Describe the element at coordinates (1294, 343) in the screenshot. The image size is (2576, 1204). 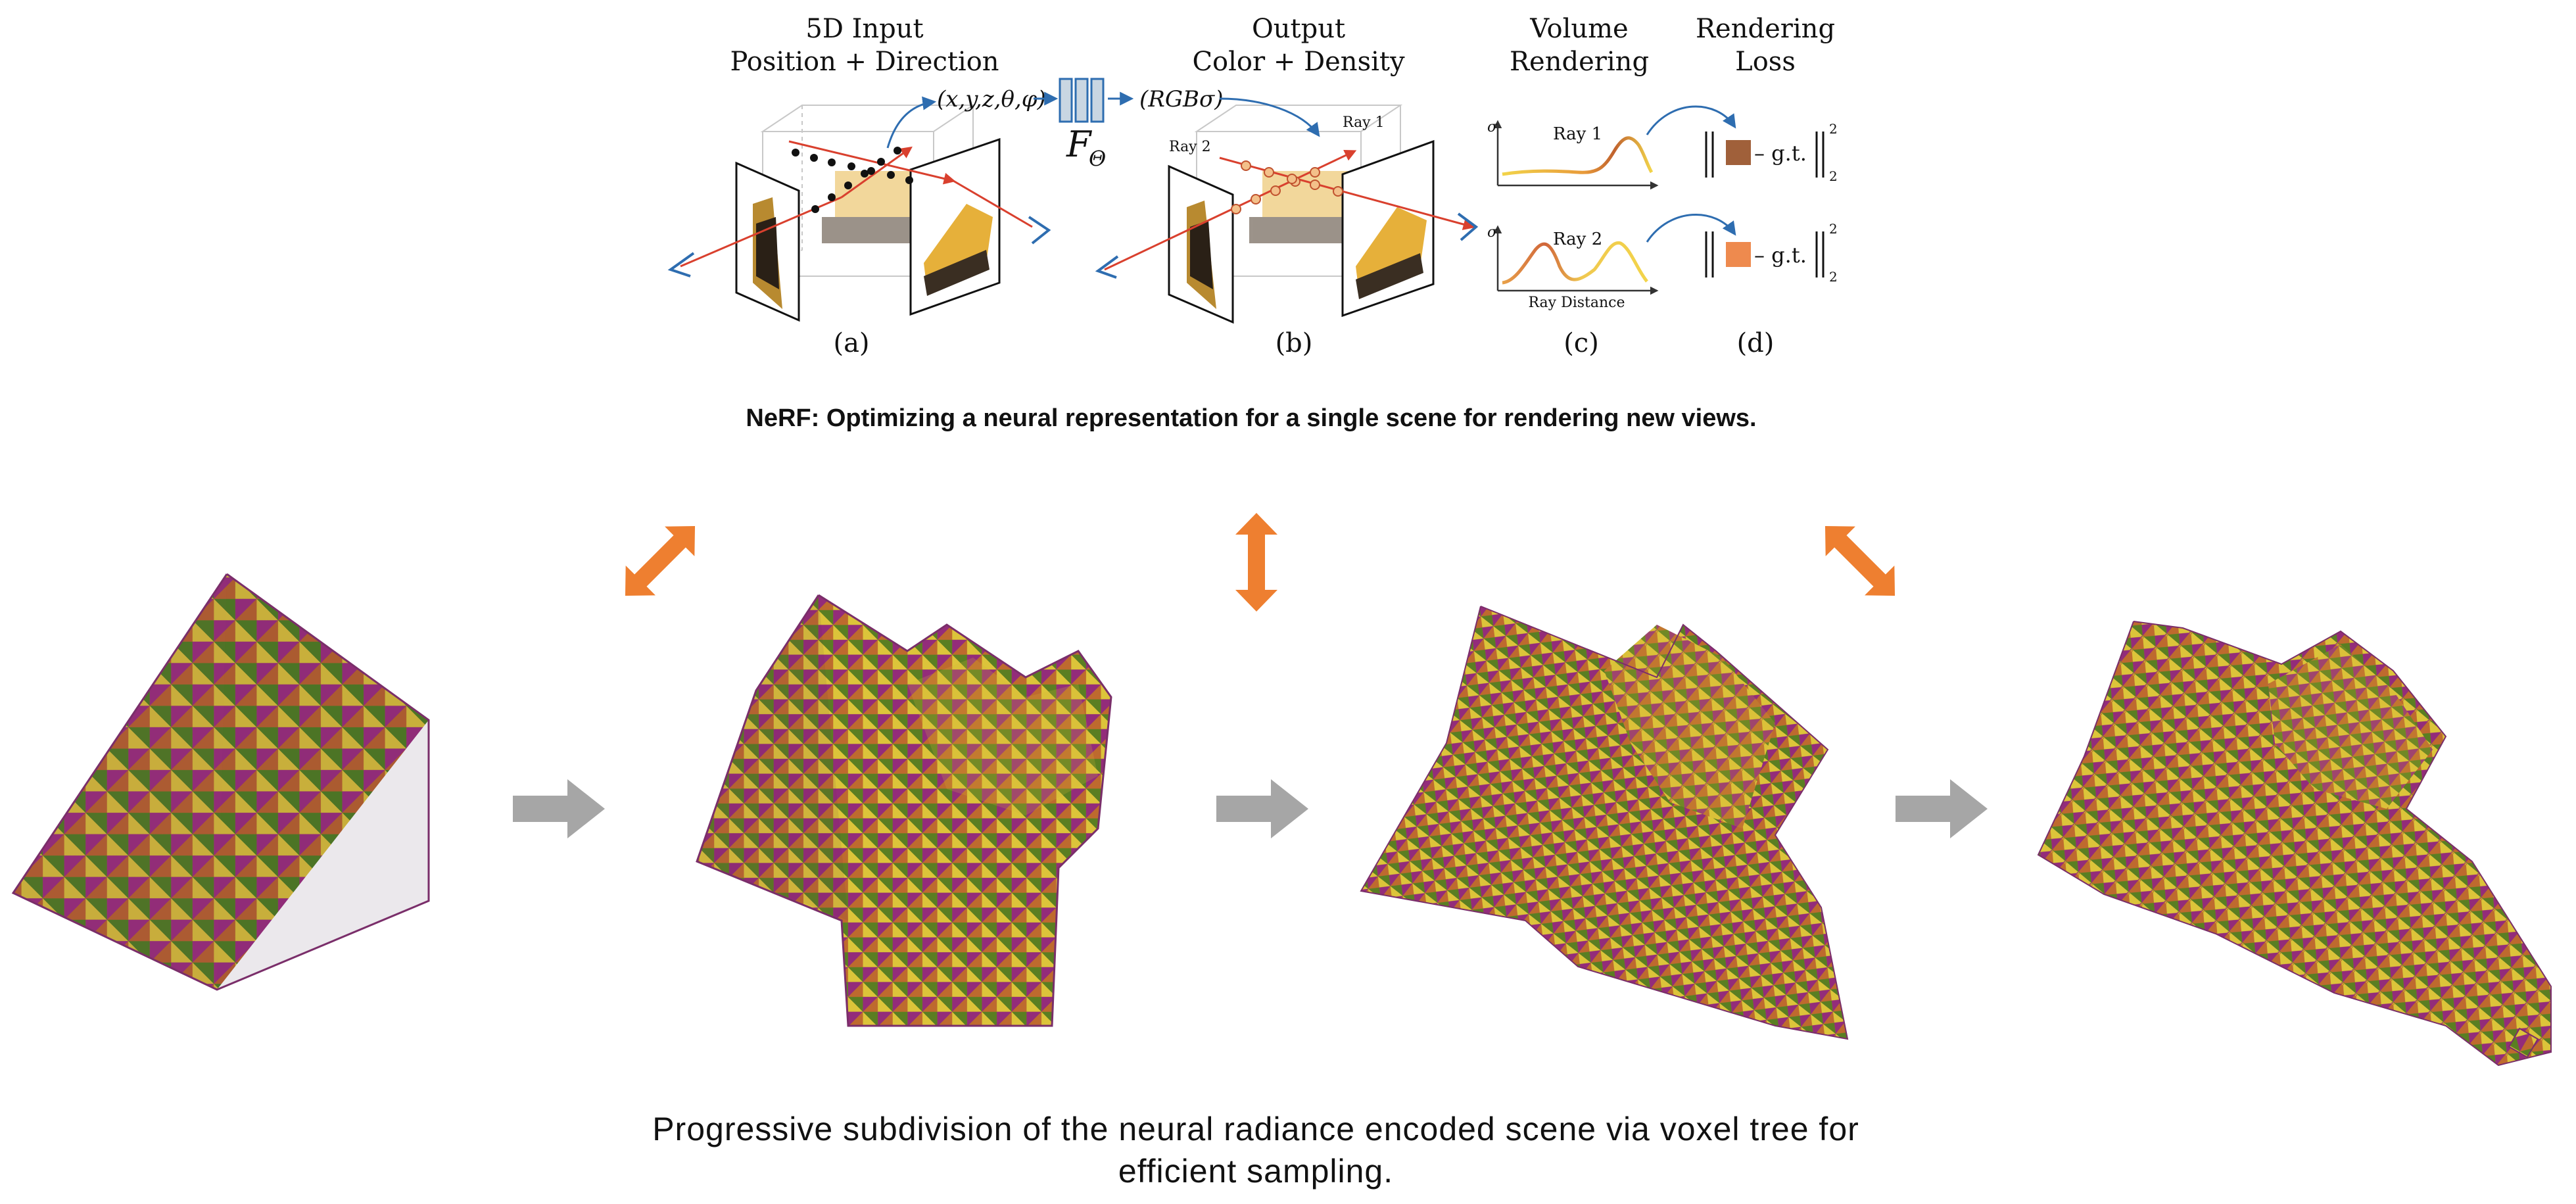
I see `panel-b-label: (b)` at that location.